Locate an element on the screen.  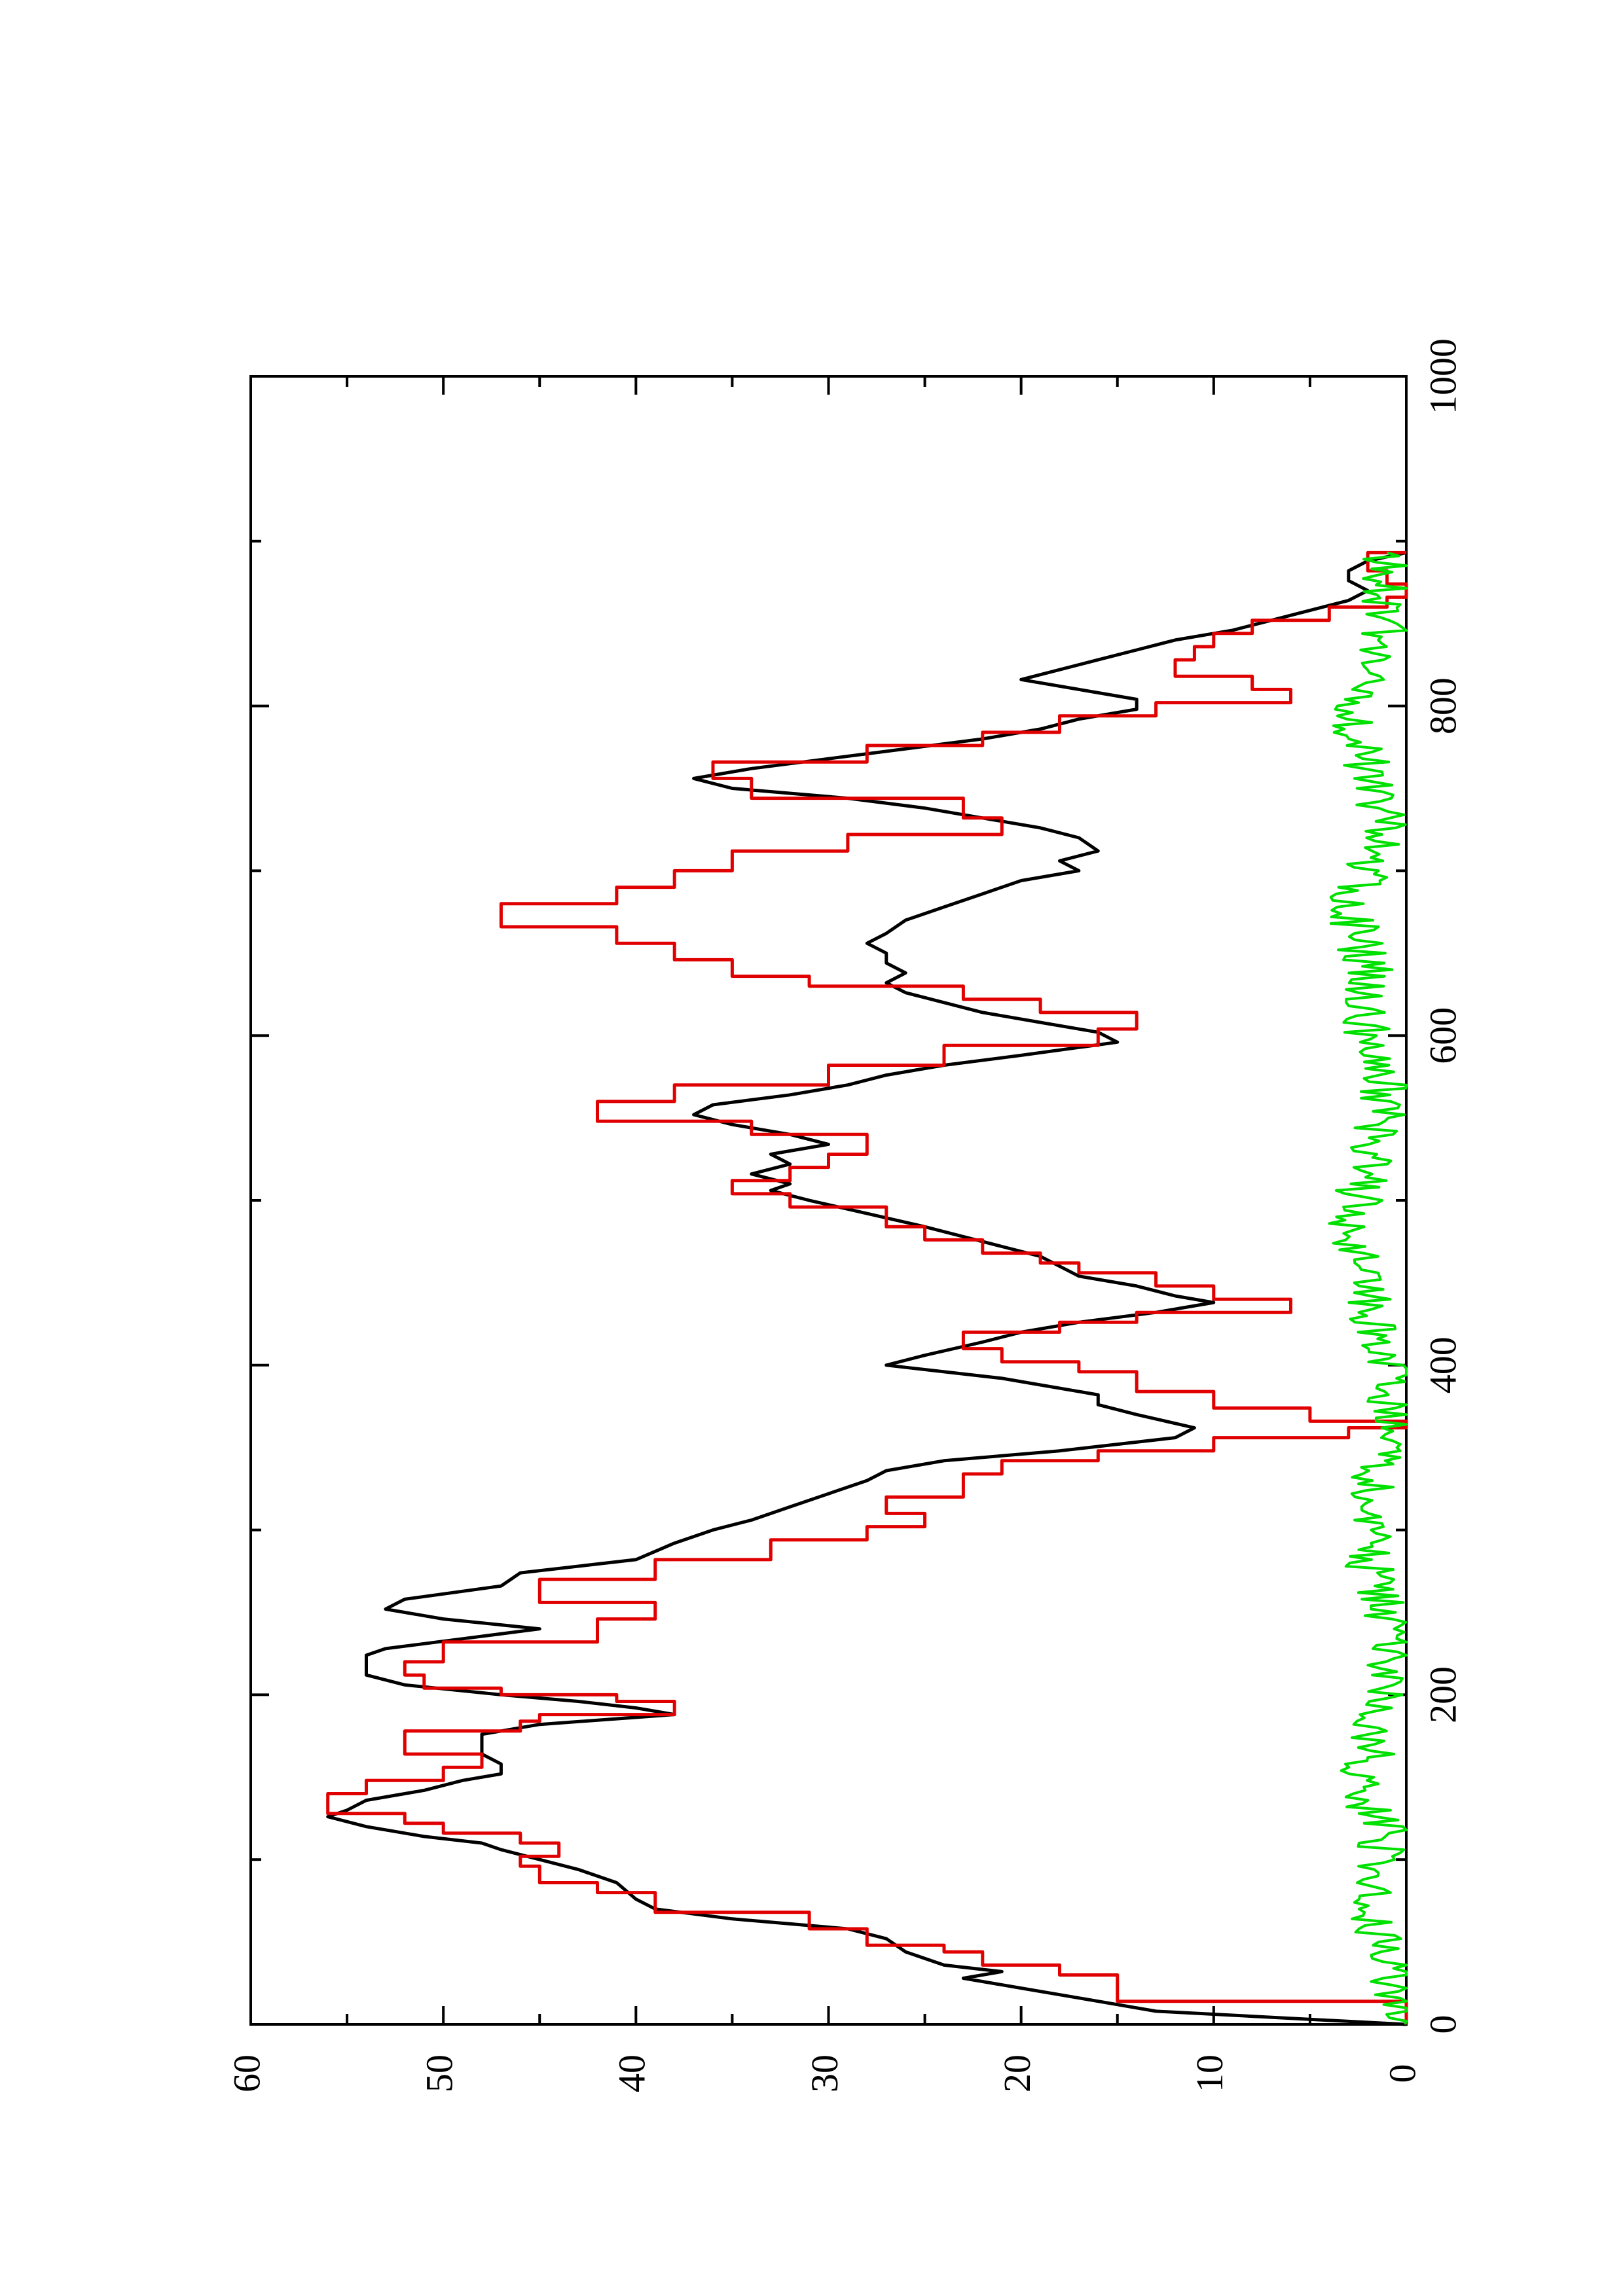
x-tick-label: 0 is located at coordinates (1442, 2024).